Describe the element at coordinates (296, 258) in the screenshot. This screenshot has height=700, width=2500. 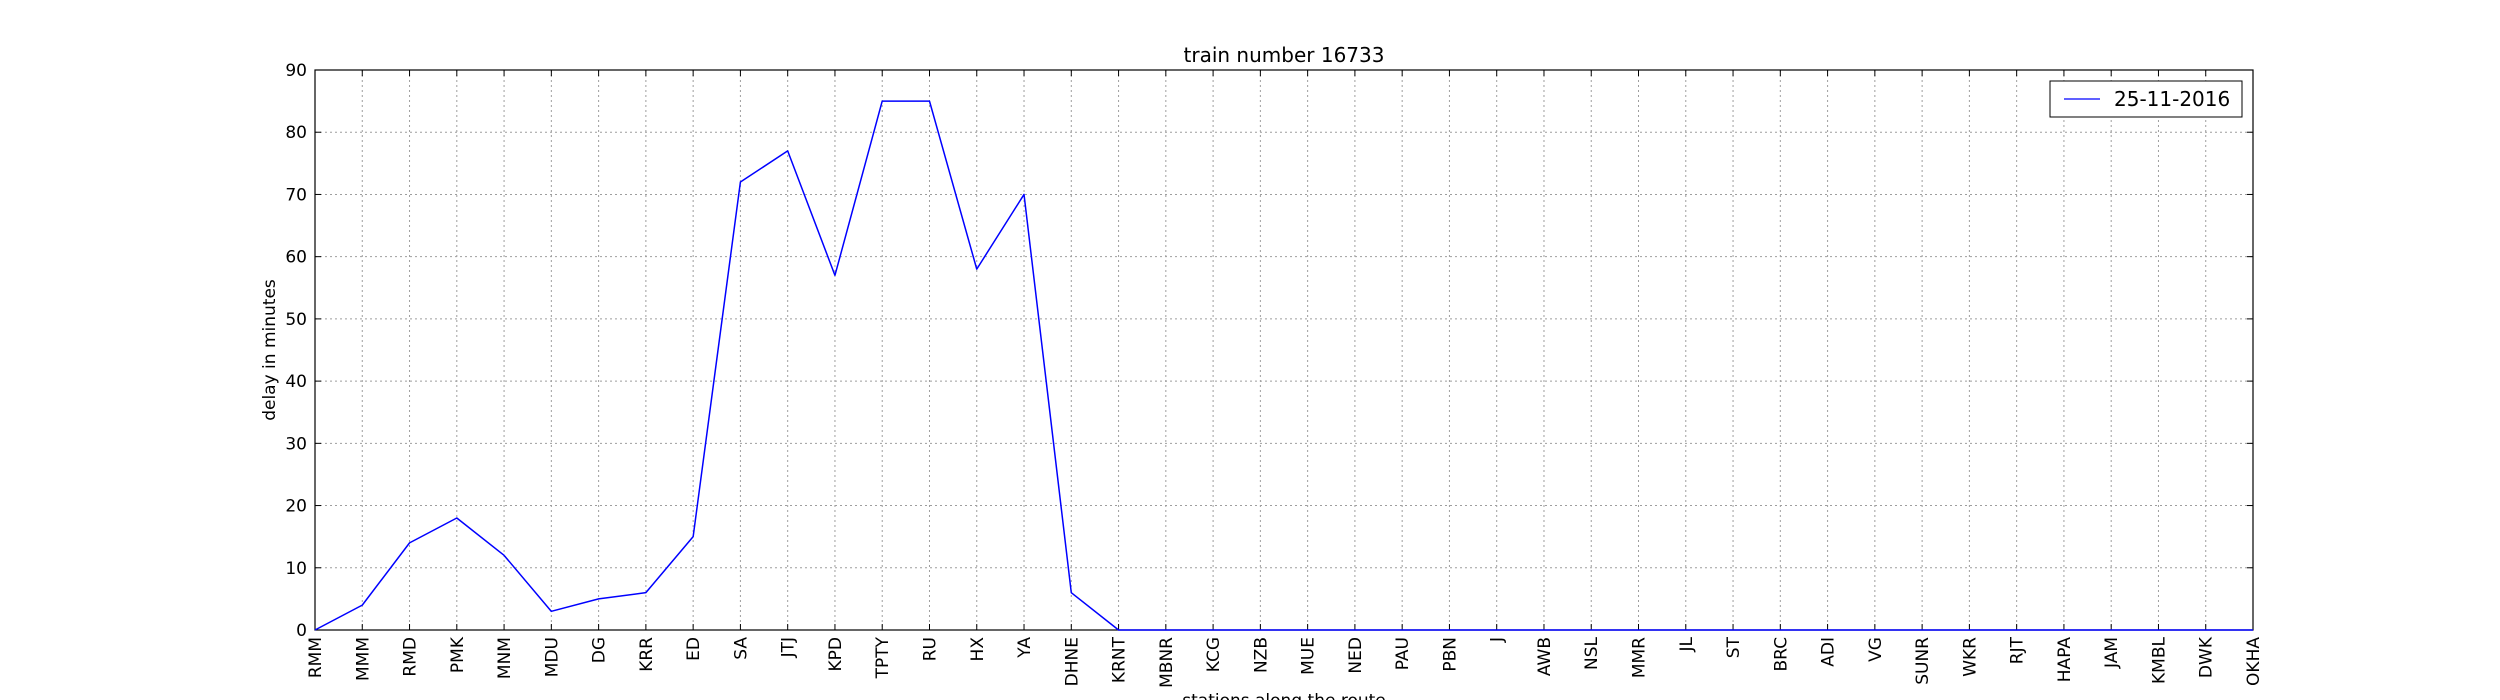
I see `y-tick-label: 60` at that location.